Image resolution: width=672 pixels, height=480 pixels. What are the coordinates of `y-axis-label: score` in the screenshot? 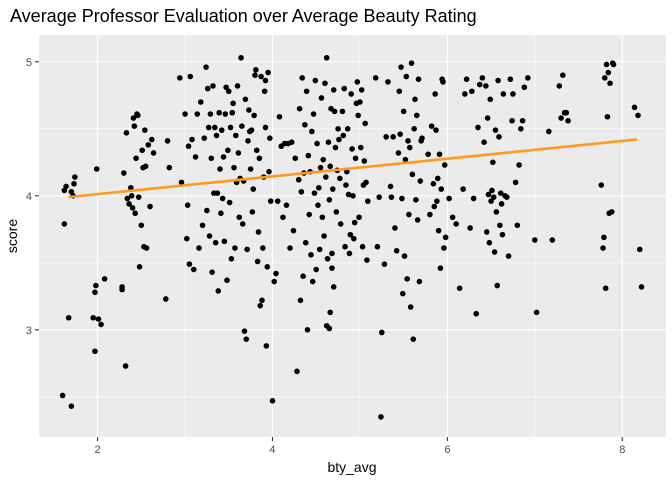 It's located at (12, 236).